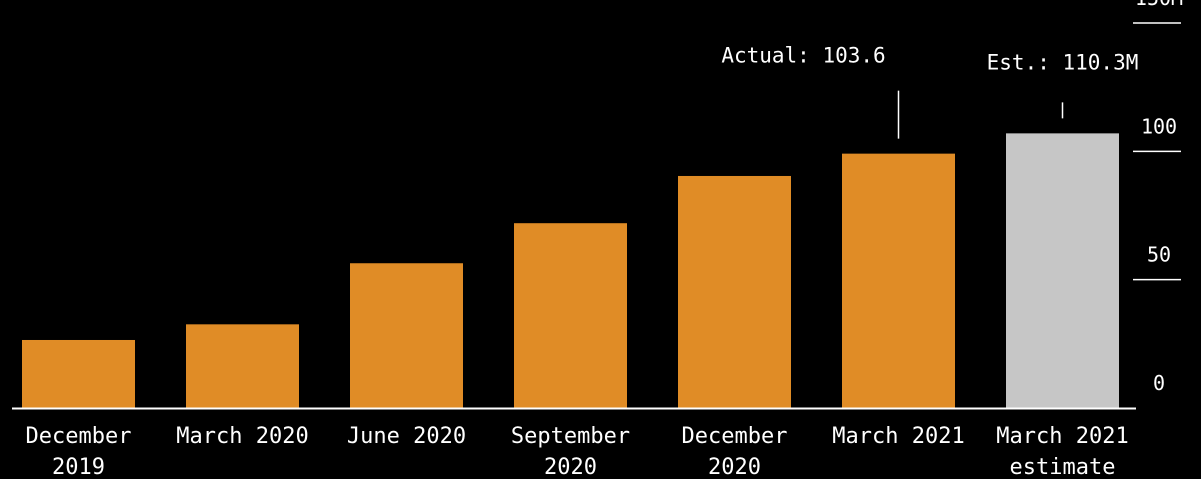 This screenshot has height=479, width=1201. What do you see at coordinates (1062, 451) in the screenshot?
I see `x-category-label: March 2021 estimate` at bounding box center [1062, 451].